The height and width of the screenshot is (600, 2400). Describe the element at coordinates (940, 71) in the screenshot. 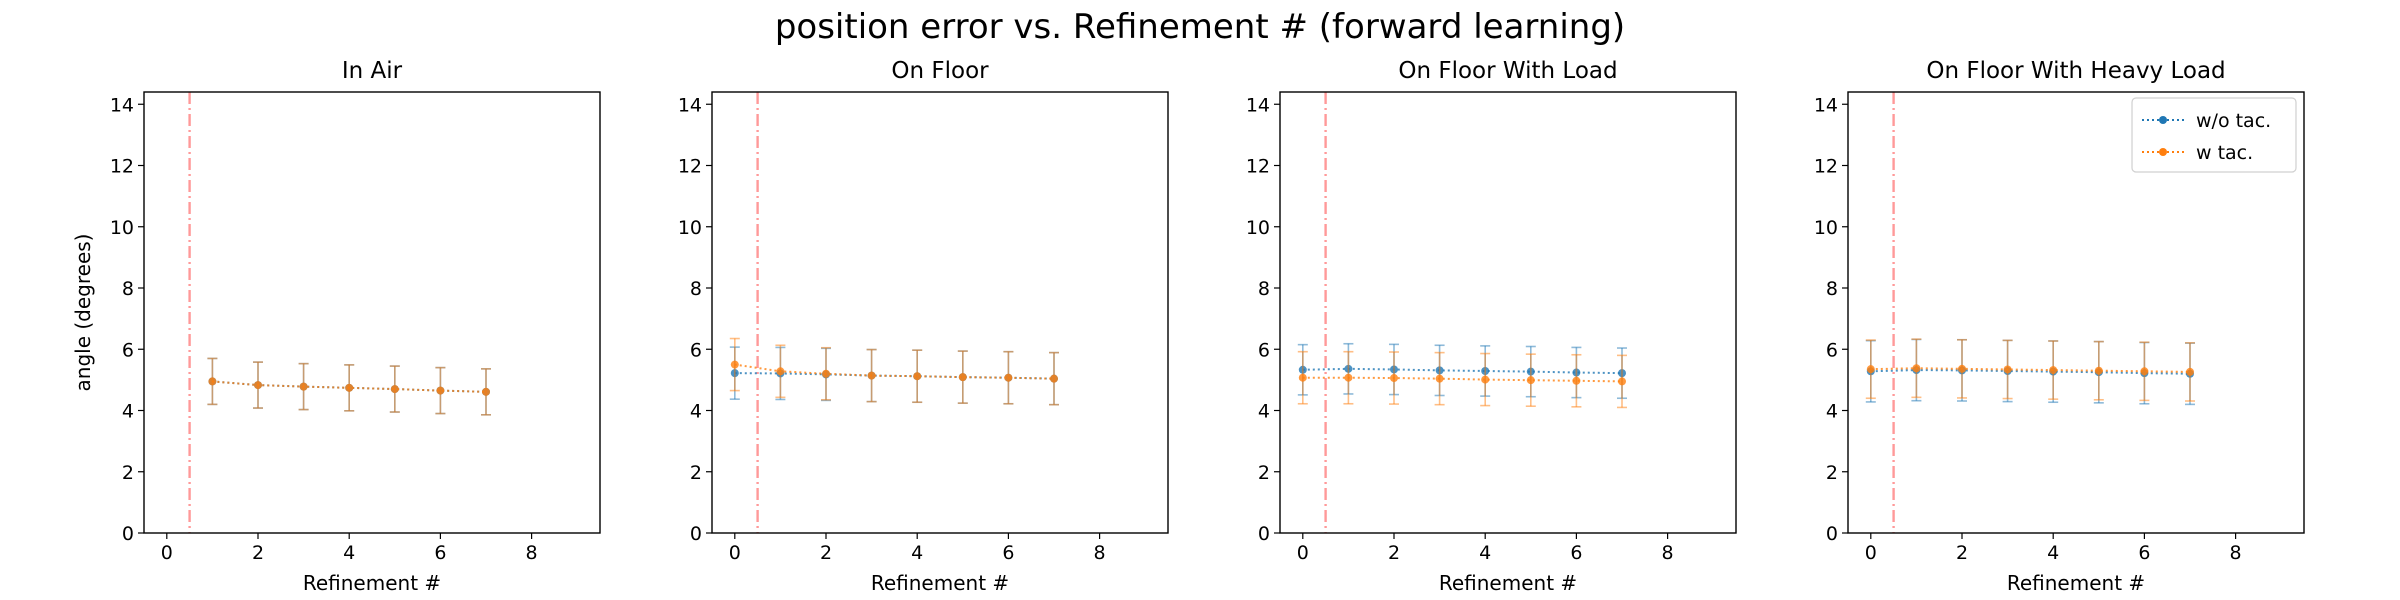

I see `panel-title: On Floor` at that location.